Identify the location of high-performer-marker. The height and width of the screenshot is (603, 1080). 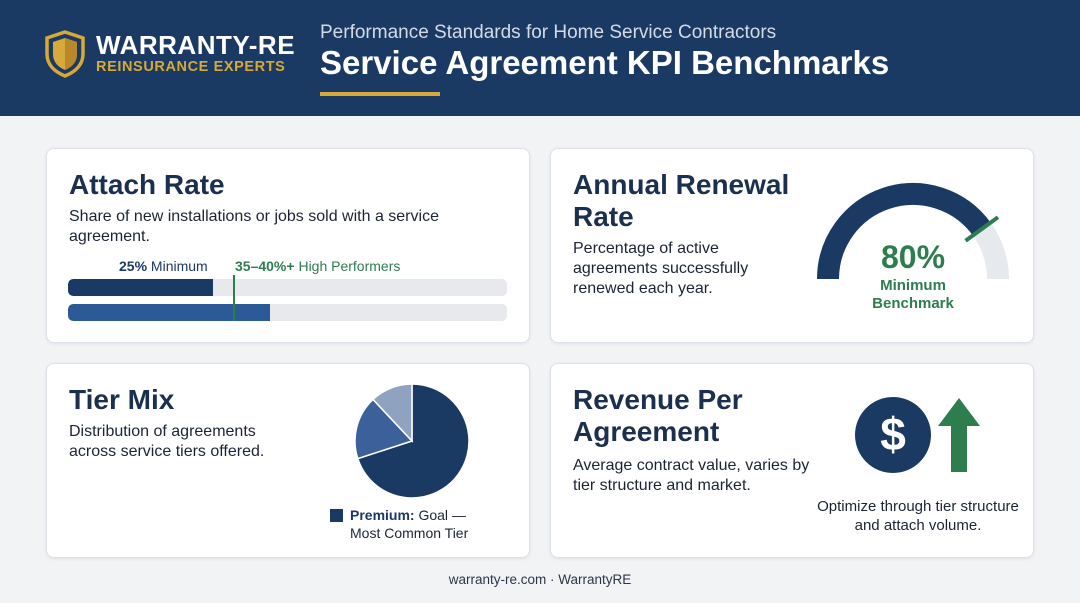
(234, 298).